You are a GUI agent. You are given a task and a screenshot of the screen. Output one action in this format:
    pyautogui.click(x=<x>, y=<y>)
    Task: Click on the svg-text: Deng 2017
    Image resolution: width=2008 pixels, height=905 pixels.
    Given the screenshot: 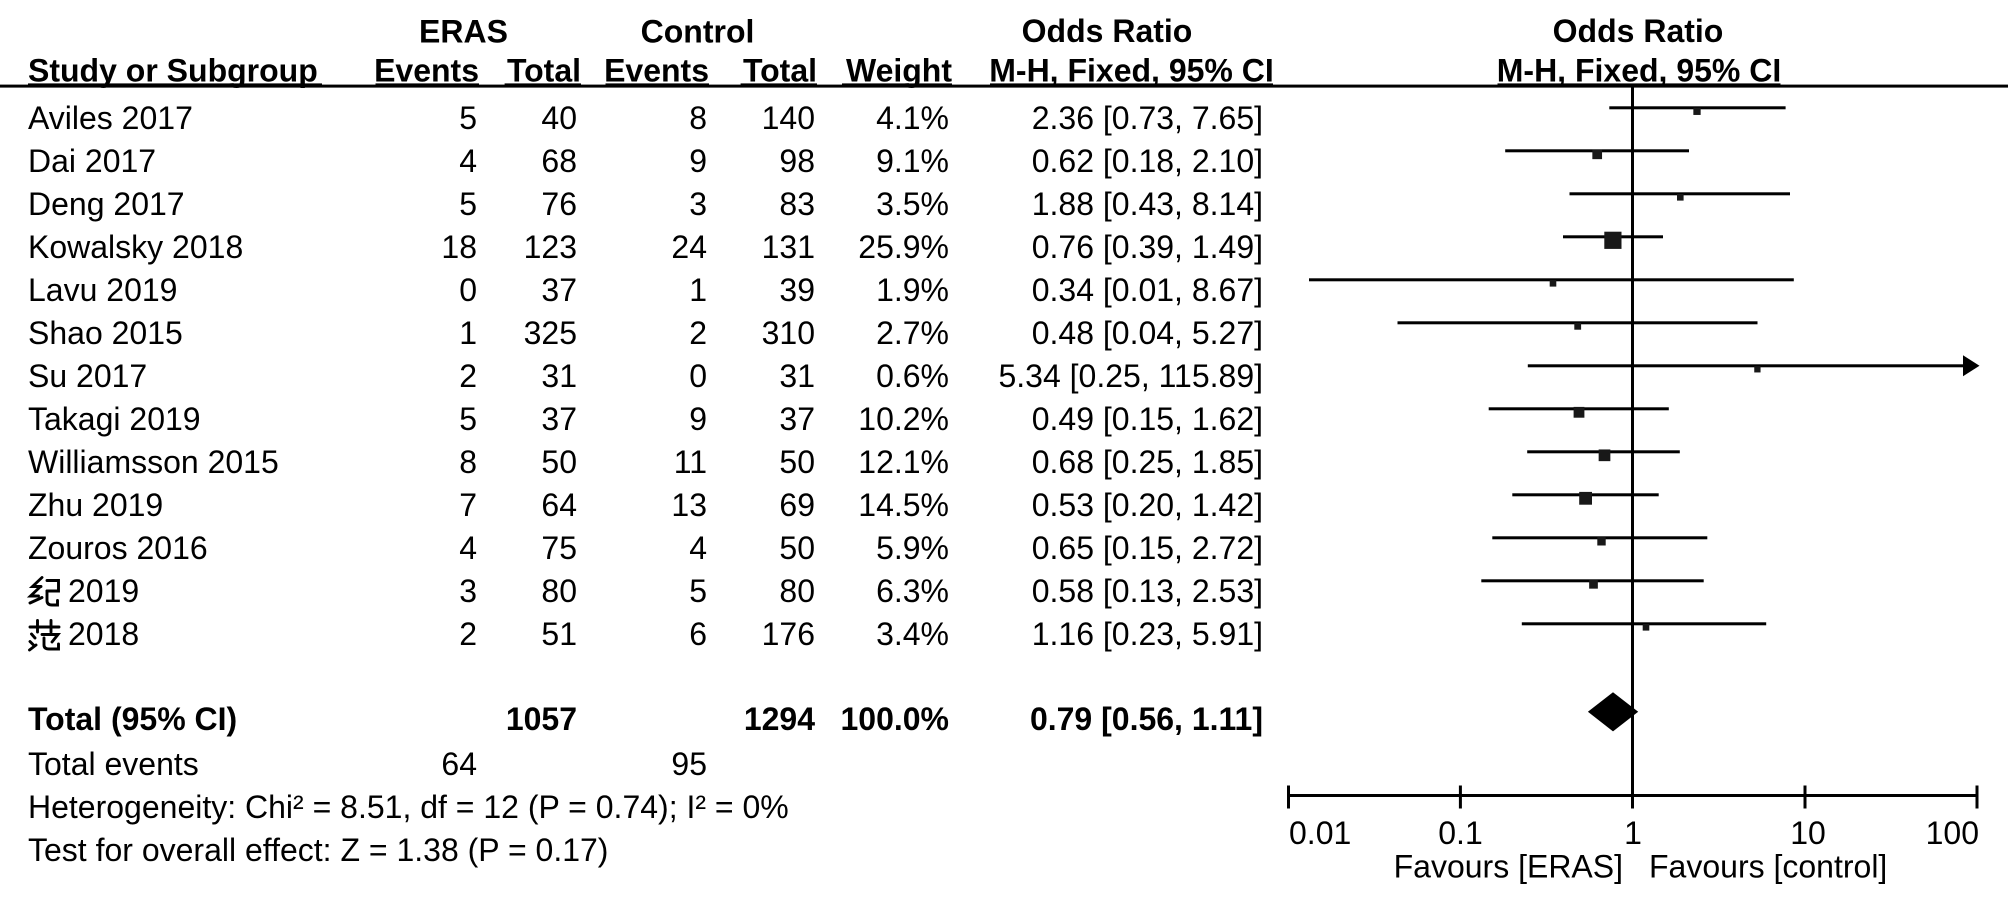 What is the action you would take?
    pyautogui.click(x=106, y=204)
    